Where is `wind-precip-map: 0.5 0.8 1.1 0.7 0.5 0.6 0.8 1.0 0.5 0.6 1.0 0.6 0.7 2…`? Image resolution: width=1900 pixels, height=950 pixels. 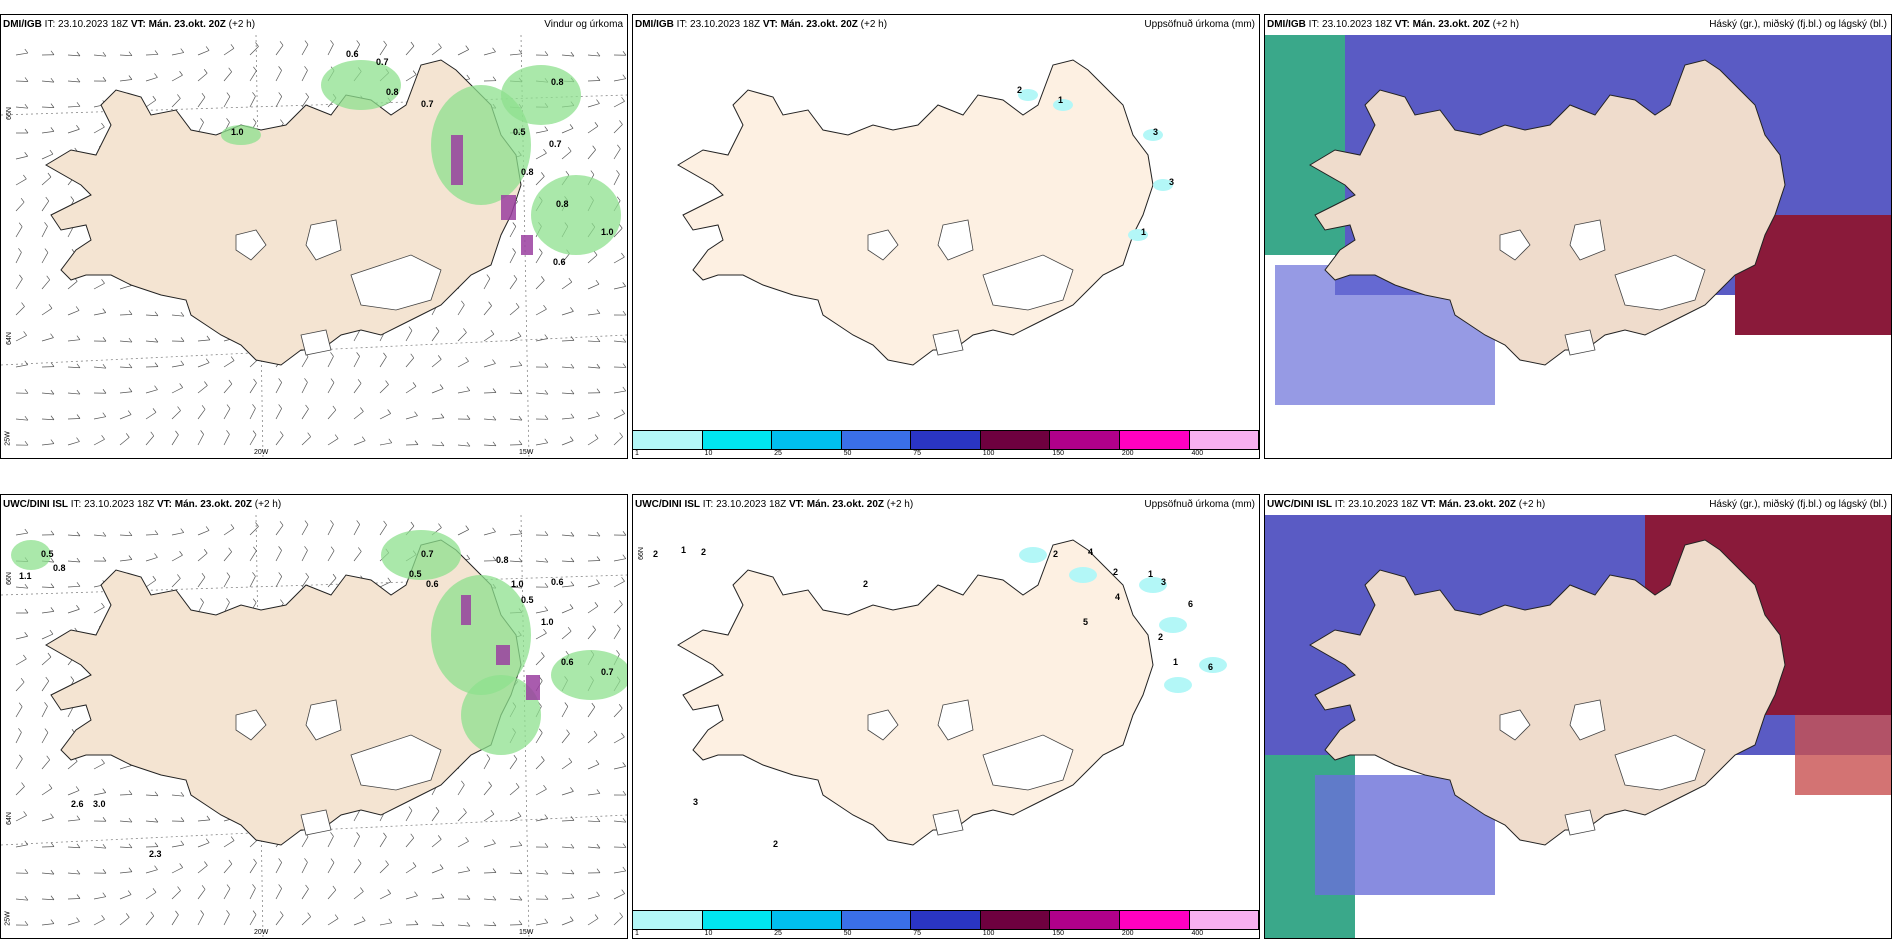 wind-precip-map: 0.5 0.8 1.1 0.7 0.5 0.6 0.8 1.0 0.5 0.6 1.0 0.6 0.7 2… is located at coordinates (314, 726).